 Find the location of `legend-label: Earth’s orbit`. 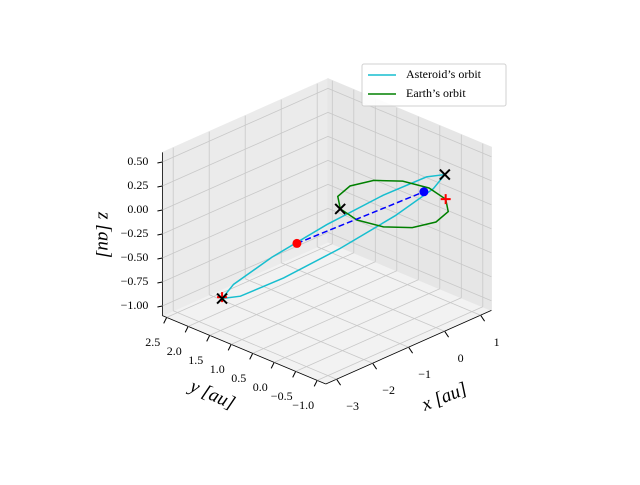

legend-label: Earth’s orbit is located at coordinates (436, 93).